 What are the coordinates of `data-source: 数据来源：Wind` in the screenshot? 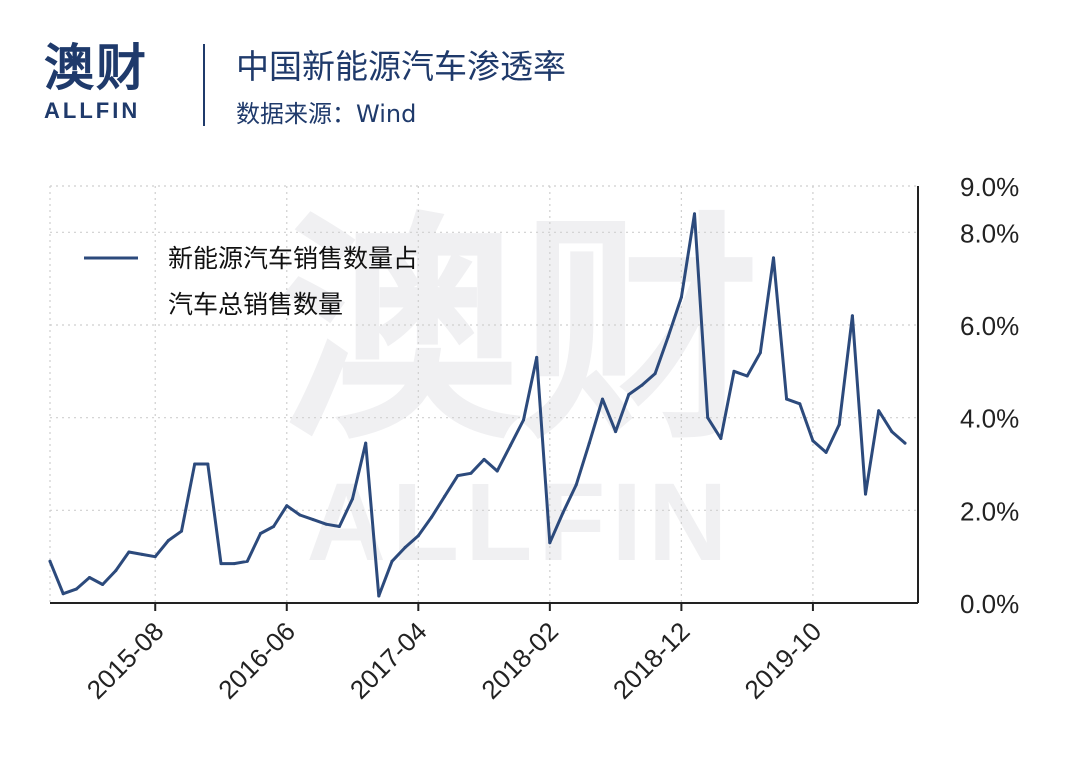 It's located at (326, 114).